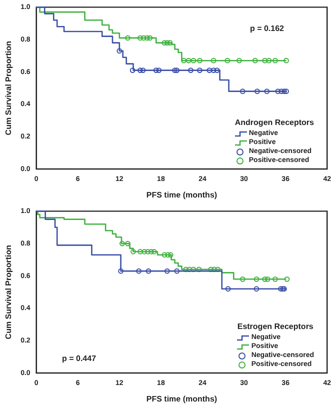  Describe the element at coordinates (267, 28) in the screenshot. I see `annotation: p = 0.162` at that location.